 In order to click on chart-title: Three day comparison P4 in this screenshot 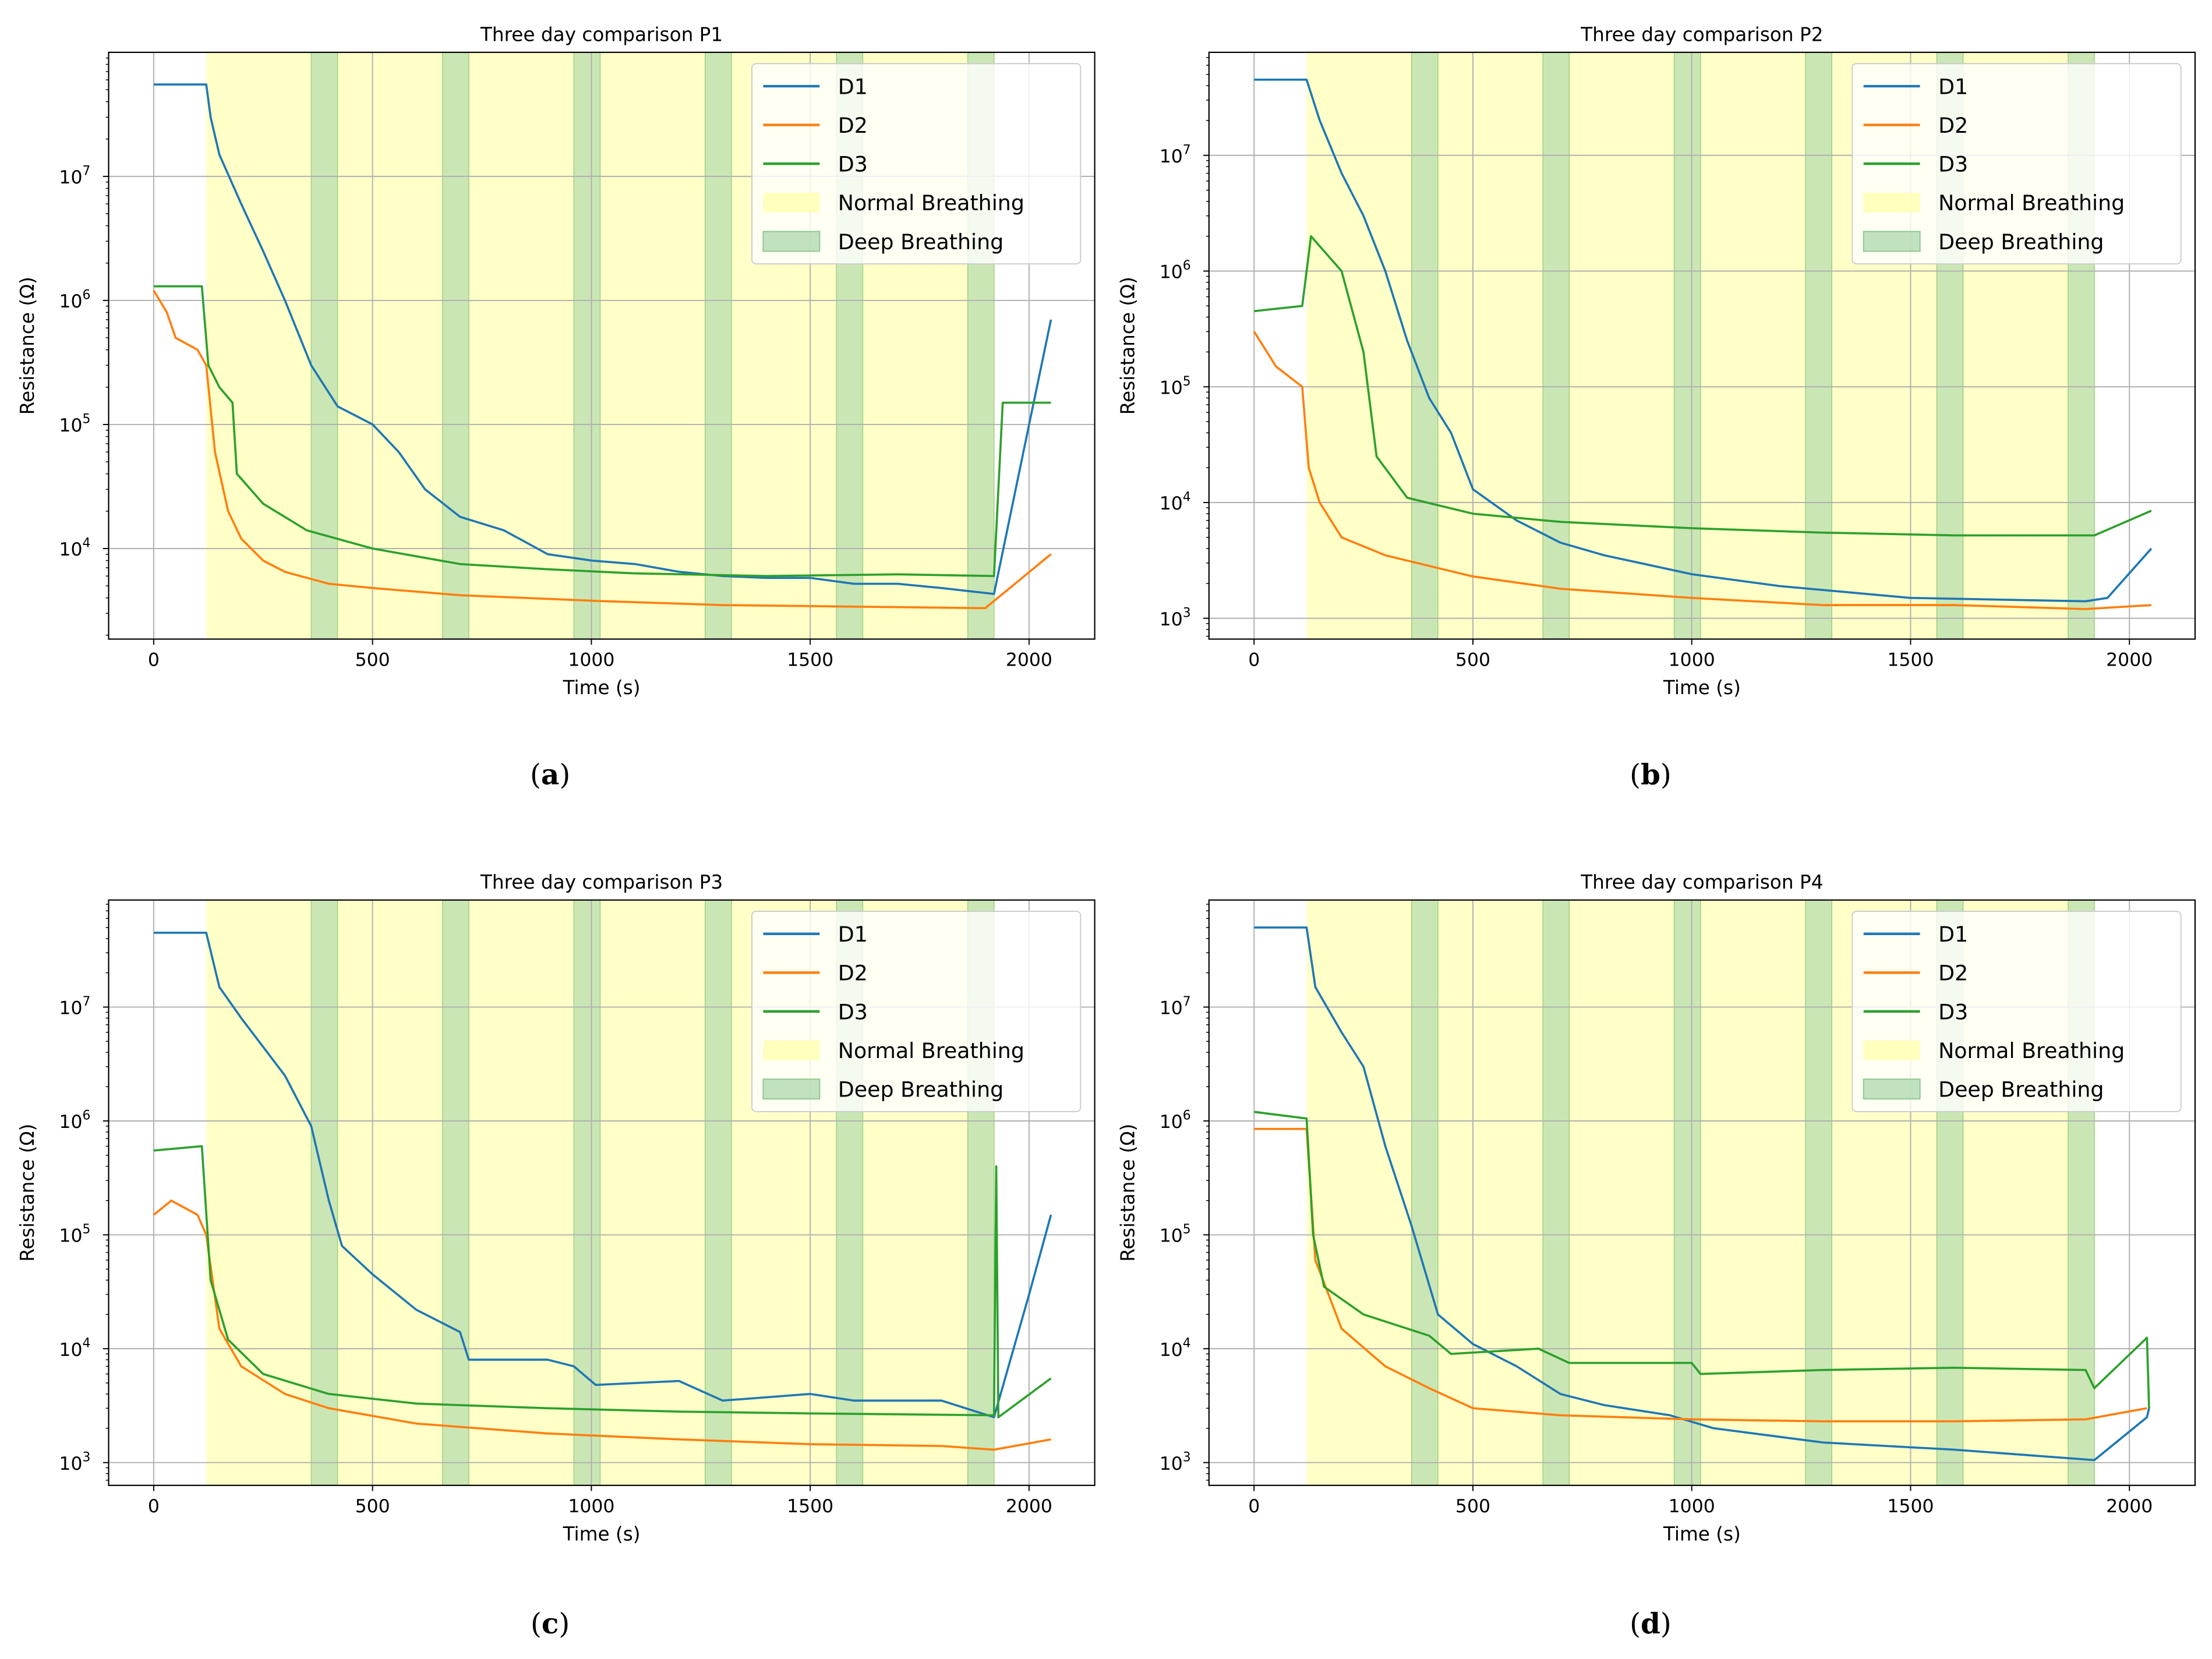, I will do `click(1702, 882)`.